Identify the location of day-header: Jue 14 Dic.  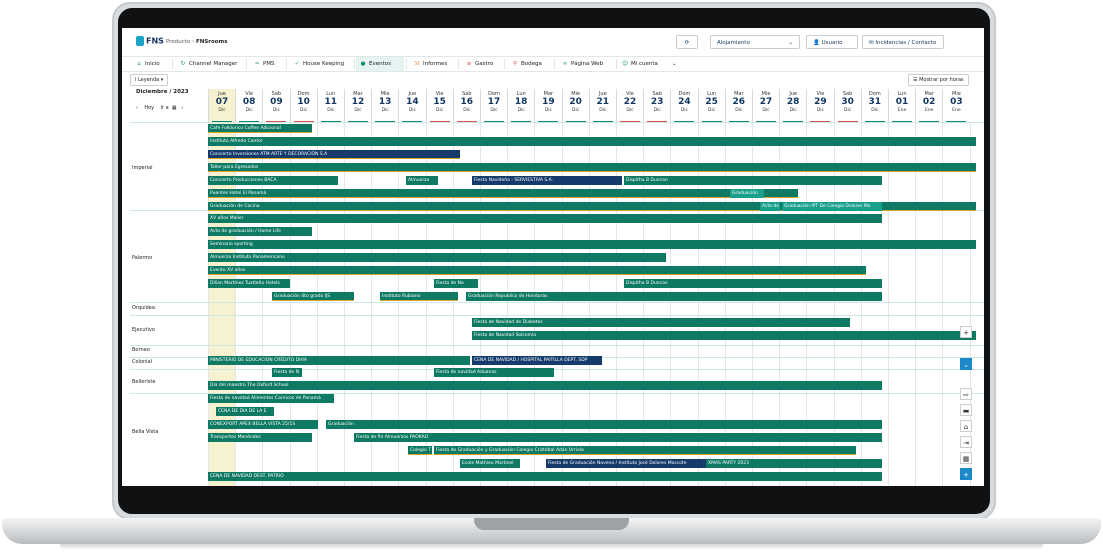
(411, 105).